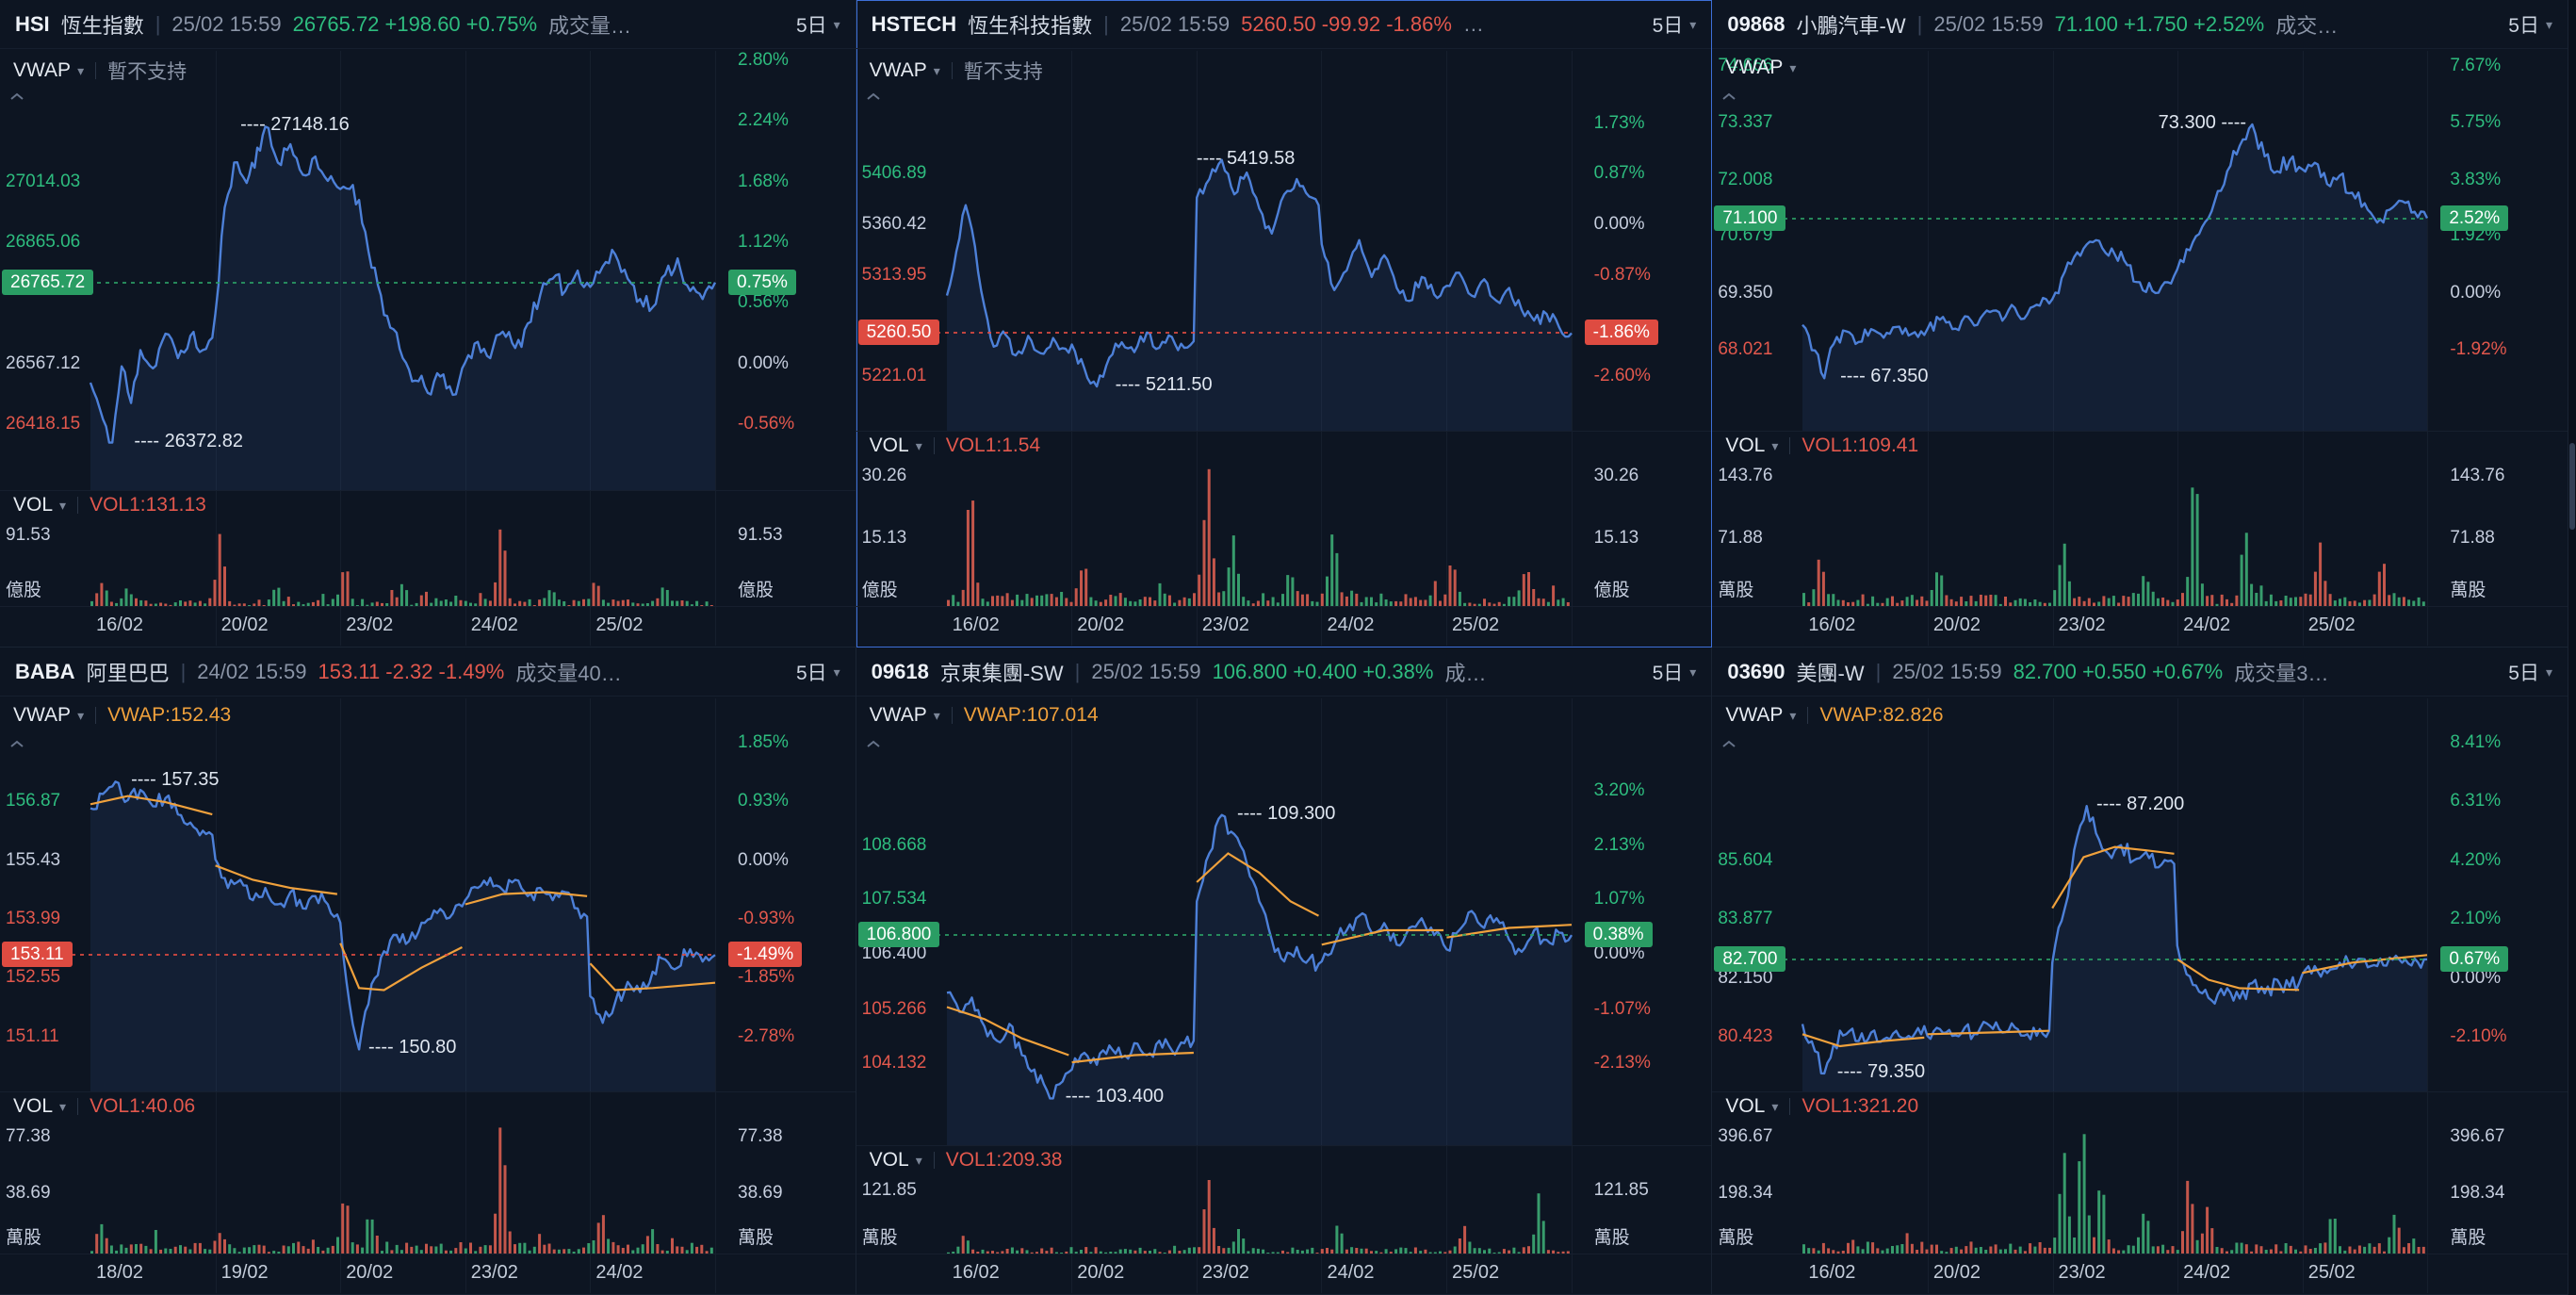 This screenshot has height=1295, width=2576. What do you see at coordinates (1745, 859) in the screenshot?
I see `price-axis-label: 85.604` at bounding box center [1745, 859].